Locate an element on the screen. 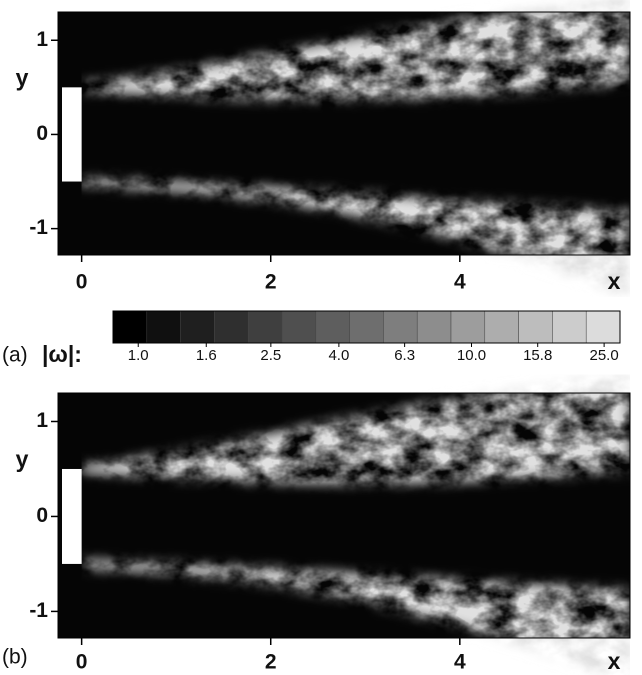 This screenshot has width=642, height=675. colorbar-tick-label: 1.6 is located at coordinates (206, 355).